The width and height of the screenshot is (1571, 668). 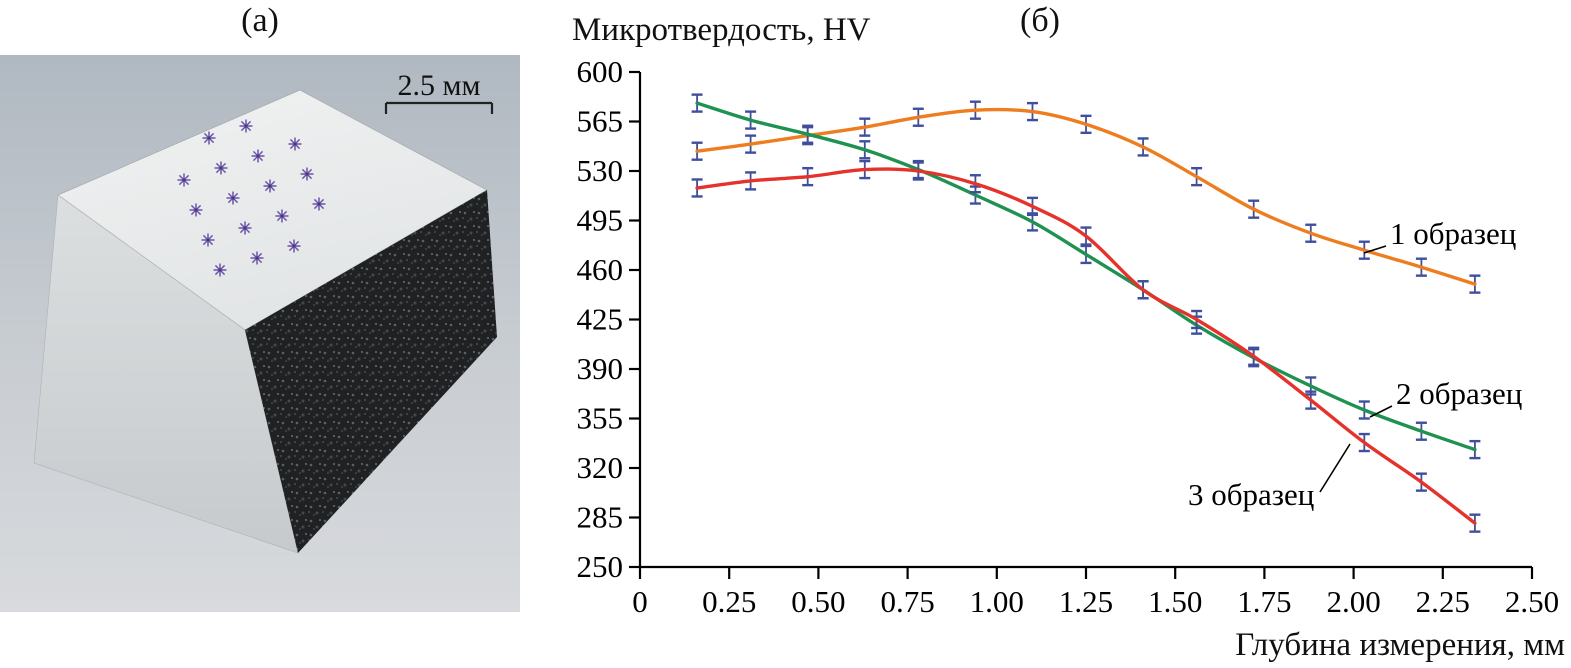 What do you see at coordinates (640, 601) in the screenshot?
I see `x-tick-label: 0` at bounding box center [640, 601].